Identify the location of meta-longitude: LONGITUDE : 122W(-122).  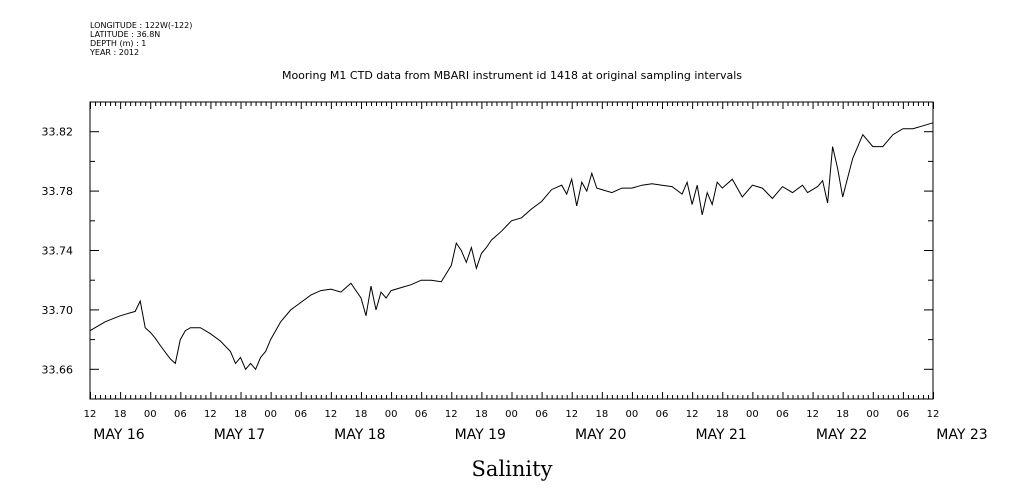
(141, 25).